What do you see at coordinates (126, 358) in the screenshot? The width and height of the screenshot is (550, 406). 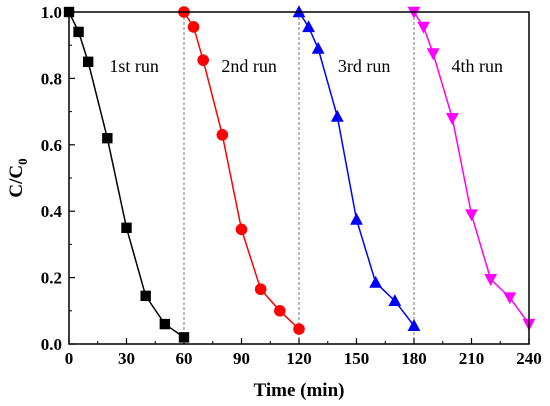 I see `x-tick-label: 30` at bounding box center [126, 358].